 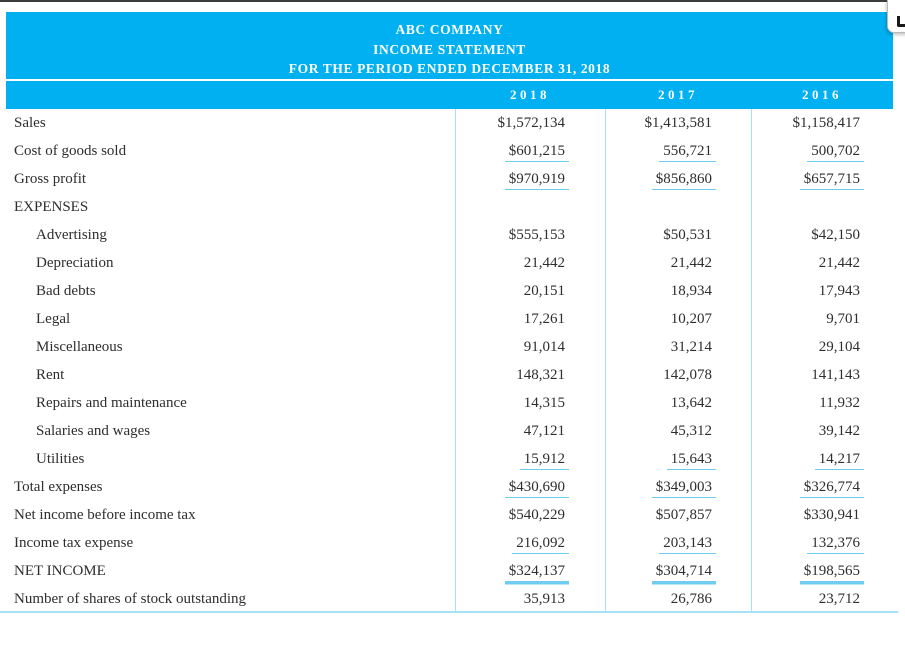 I want to click on row-label: Net income before income tax, so click(x=105, y=515).